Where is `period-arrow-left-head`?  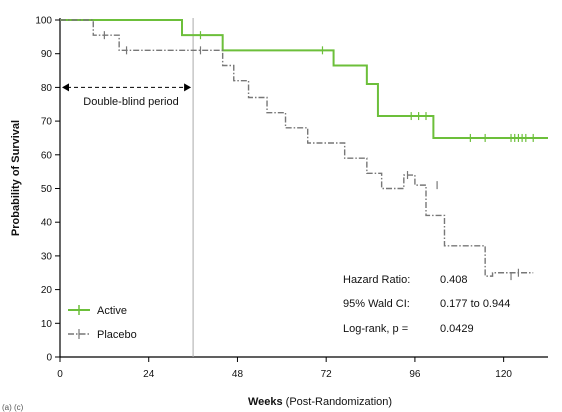 period-arrow-left-head is located at coordinates (65, 87).